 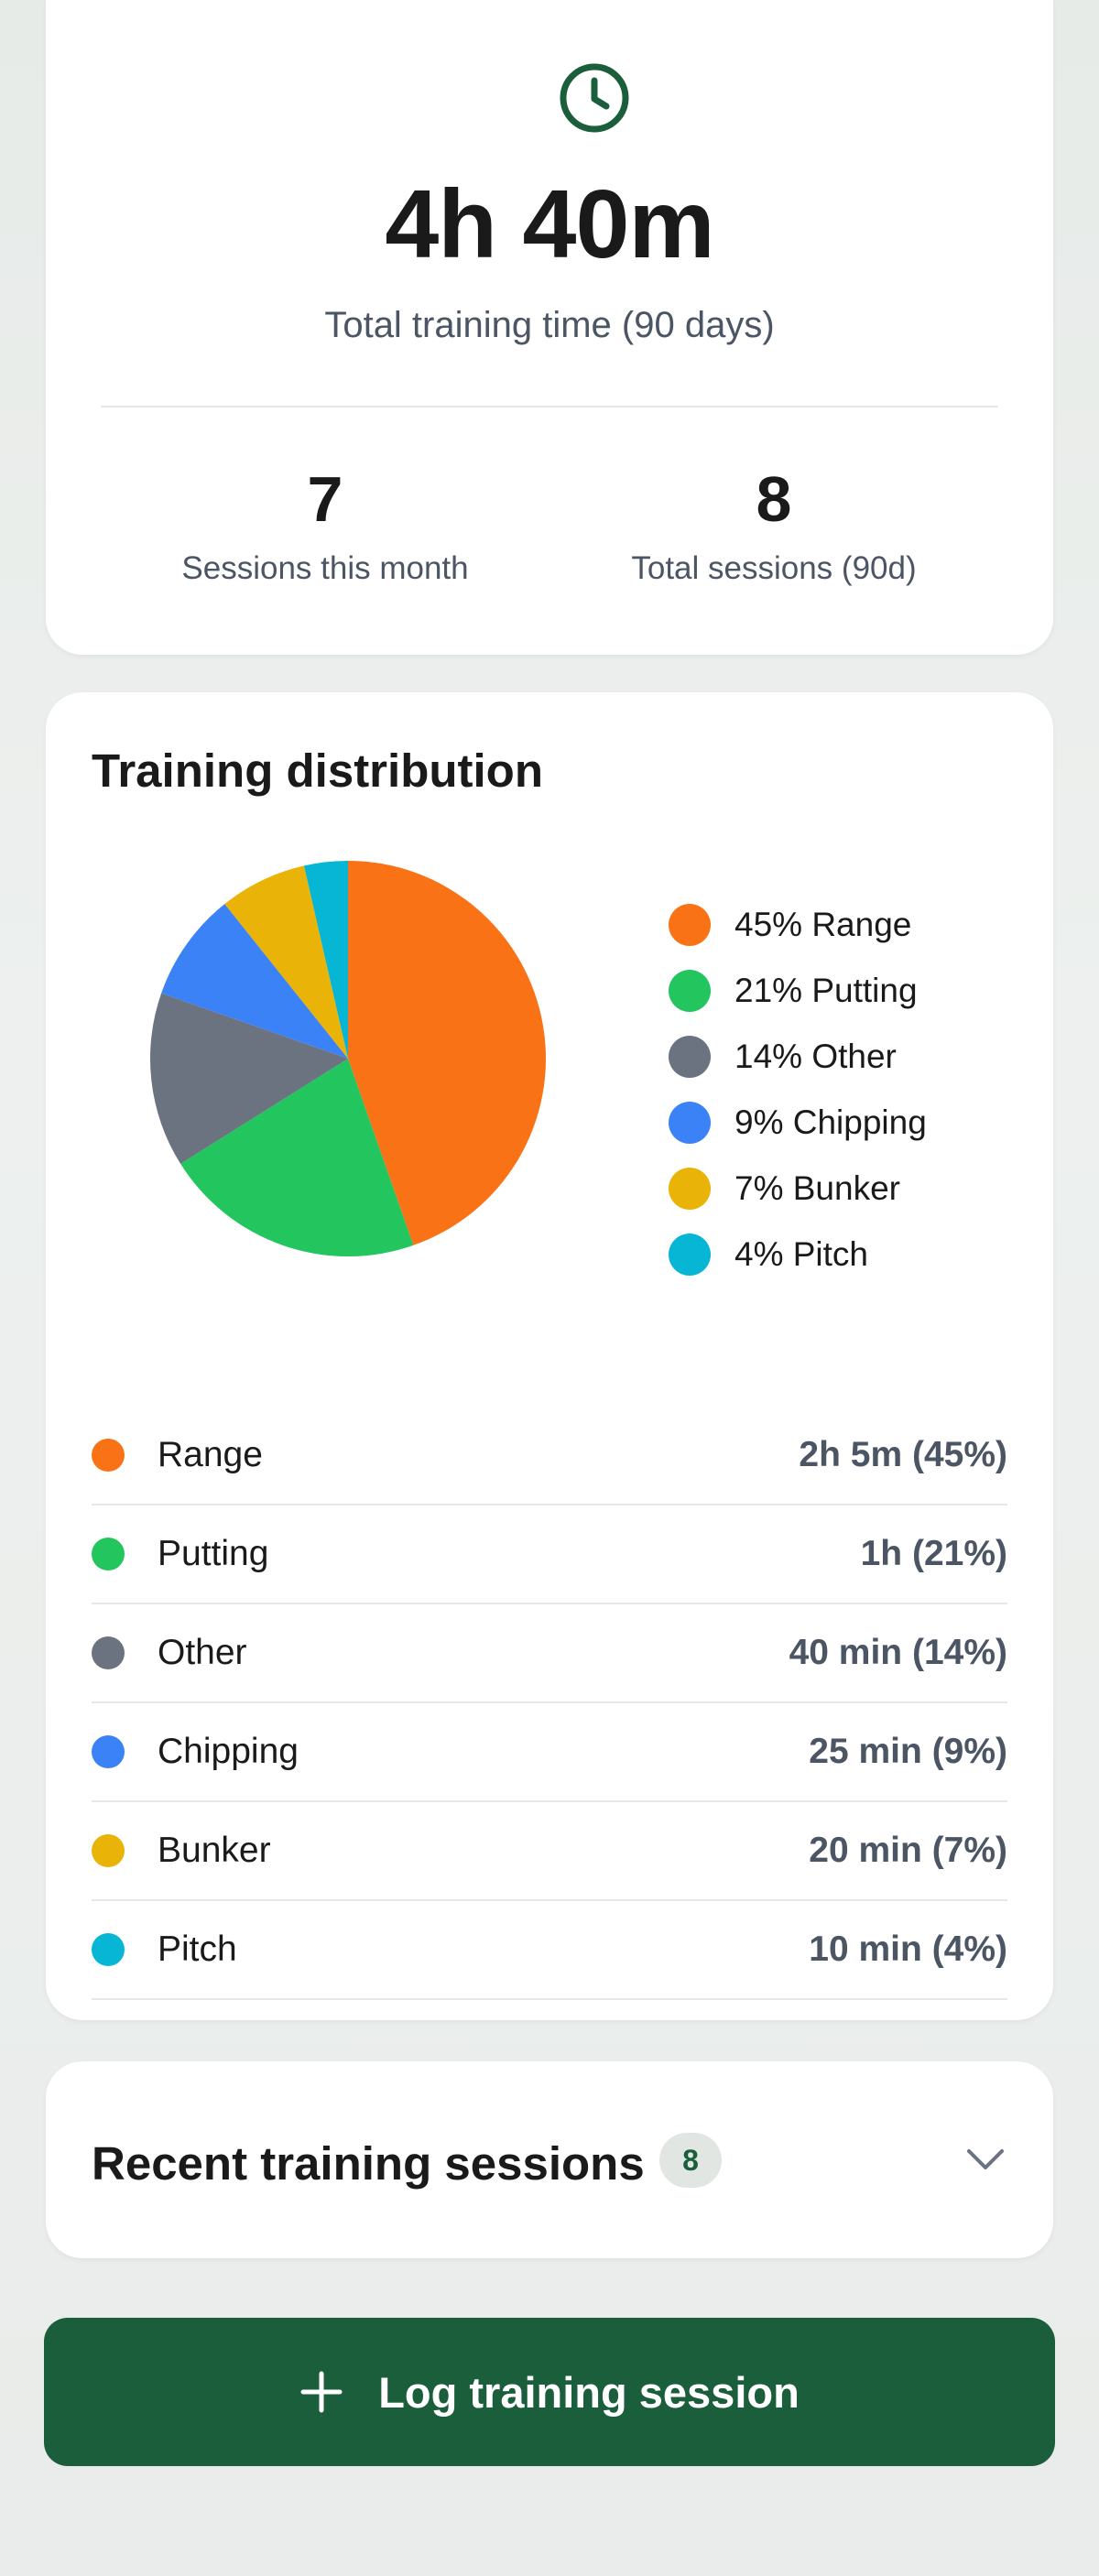 What do you see at coordinates (214, 1850) in the screenshot?
I see `row-label: Bunker` at bounding box center [214, 1850].